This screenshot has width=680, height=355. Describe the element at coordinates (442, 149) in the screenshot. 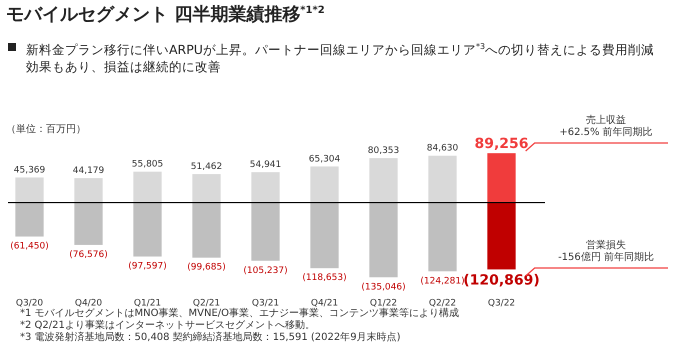

I see `data-label: 84,630` at that location.